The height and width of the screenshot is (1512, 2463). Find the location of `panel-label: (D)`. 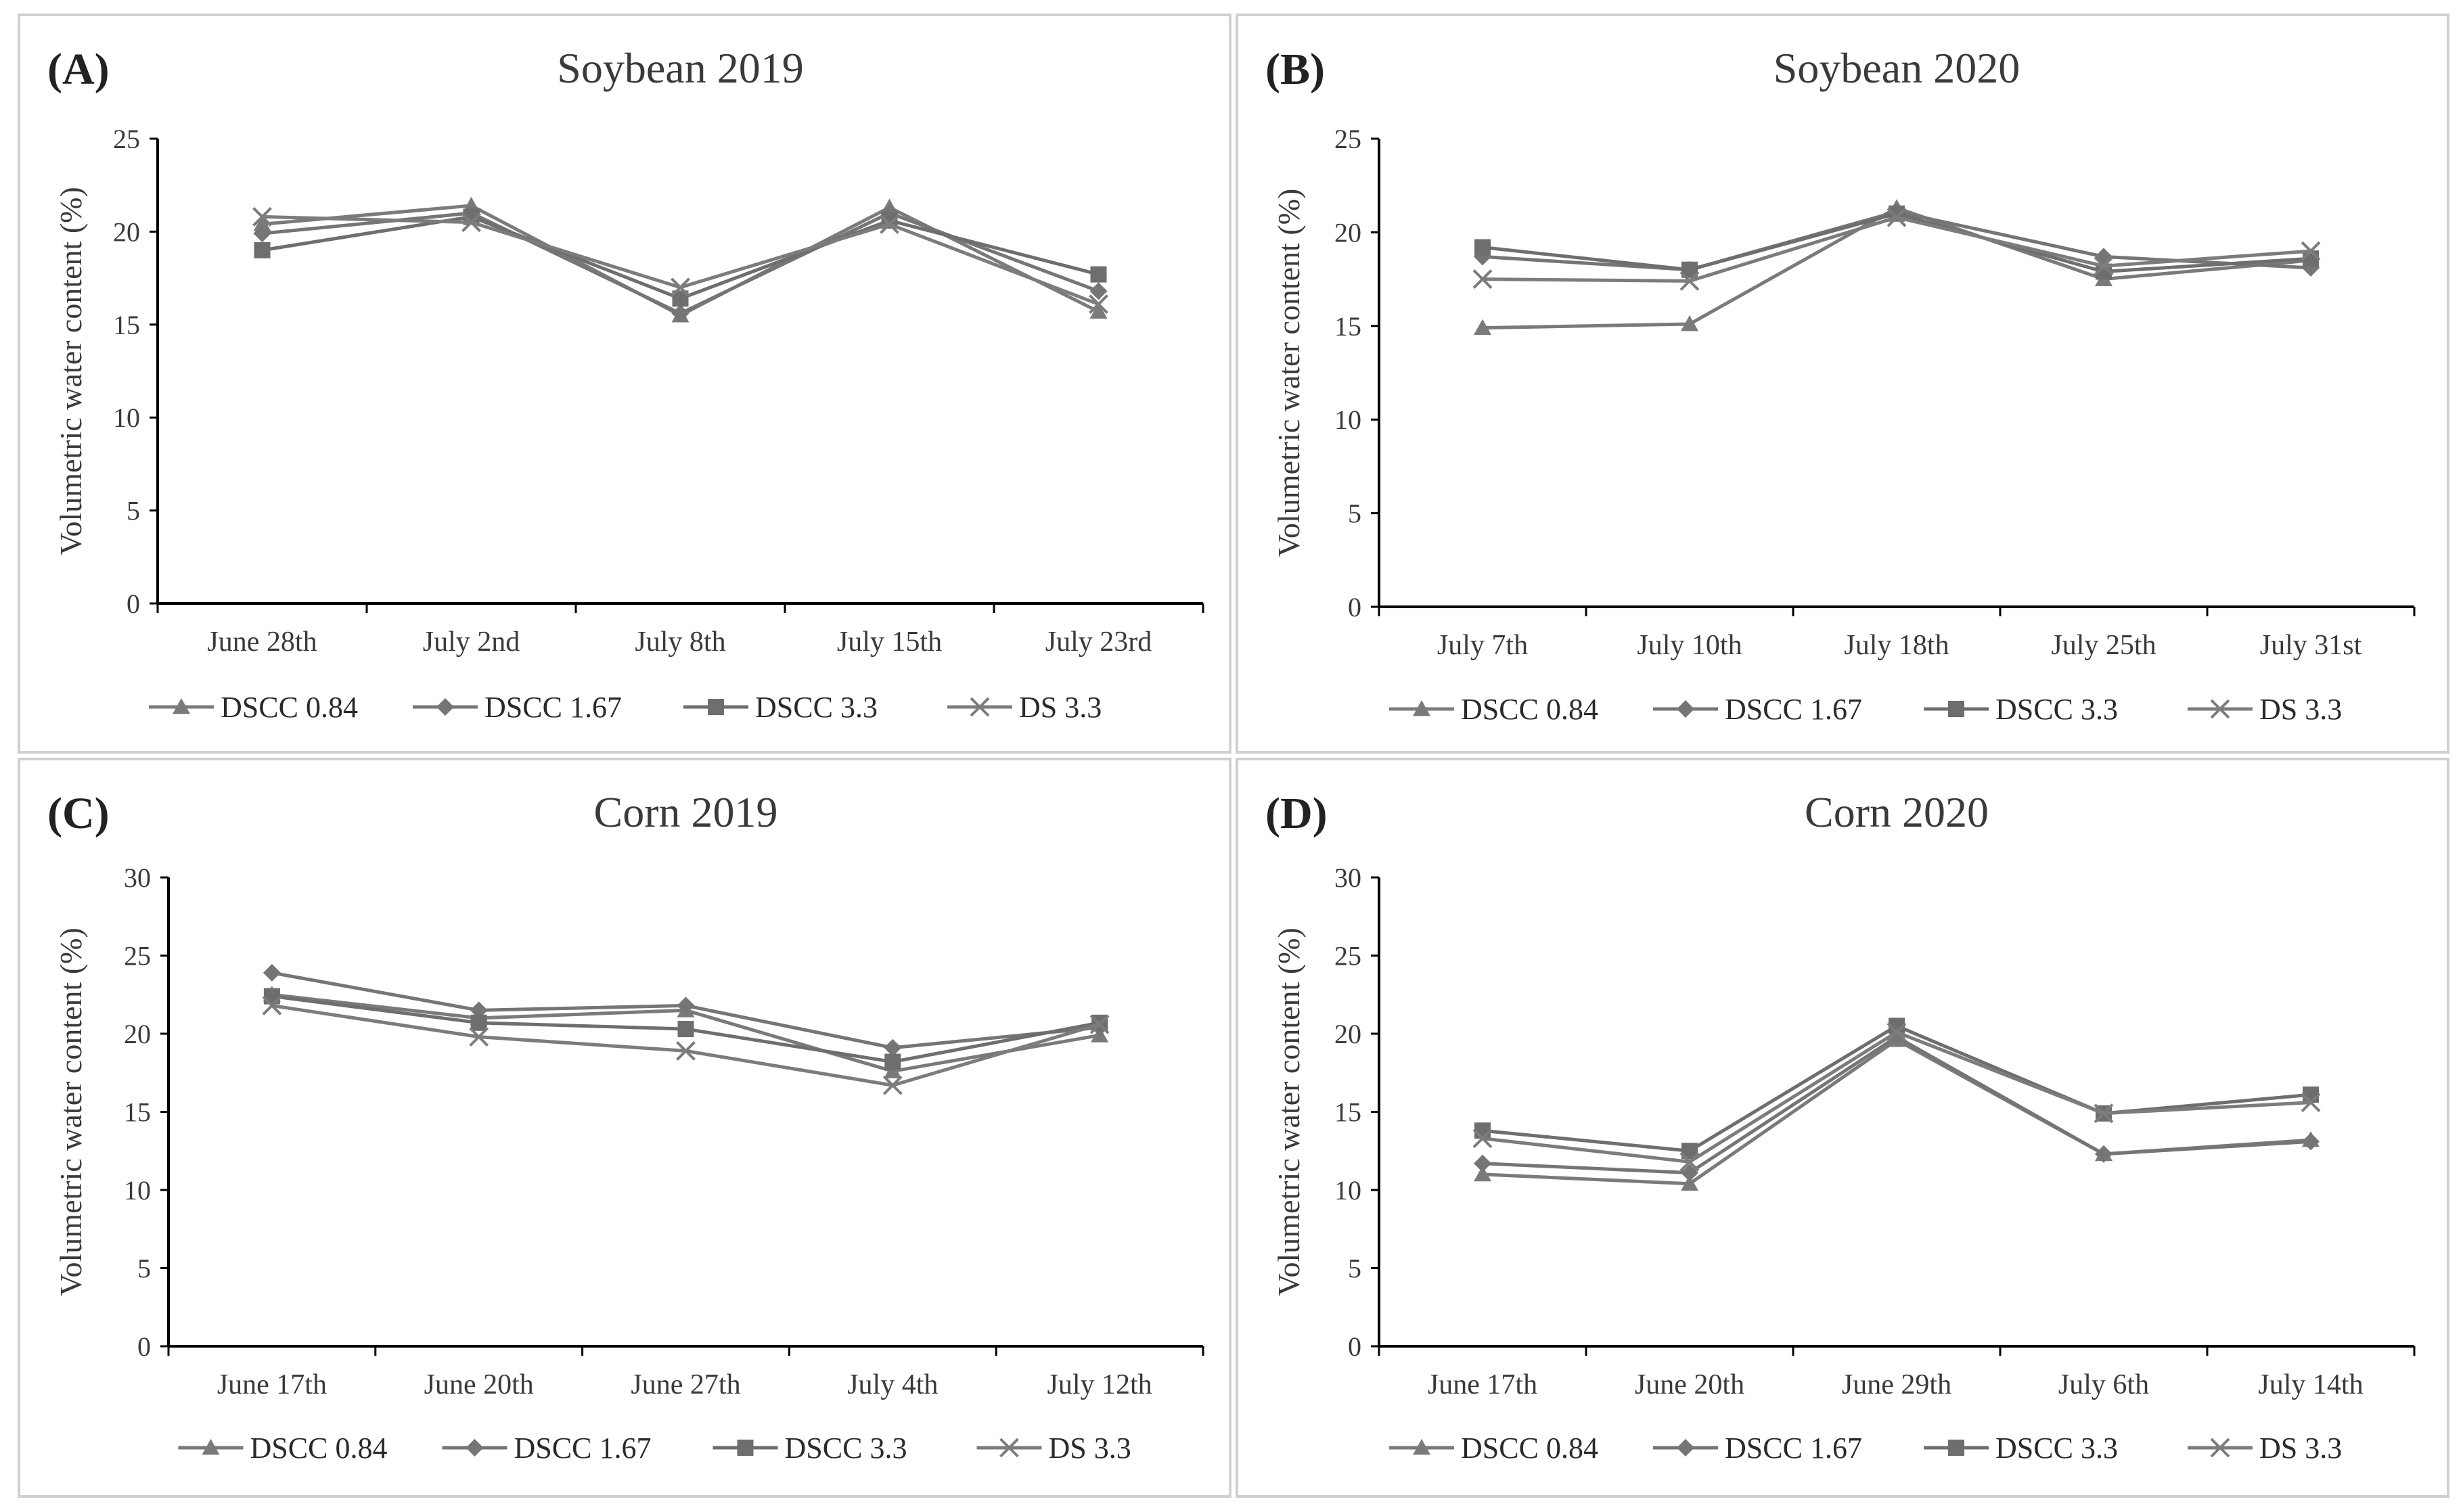

panel-label: (D) is located at coordinates (1296, 814).